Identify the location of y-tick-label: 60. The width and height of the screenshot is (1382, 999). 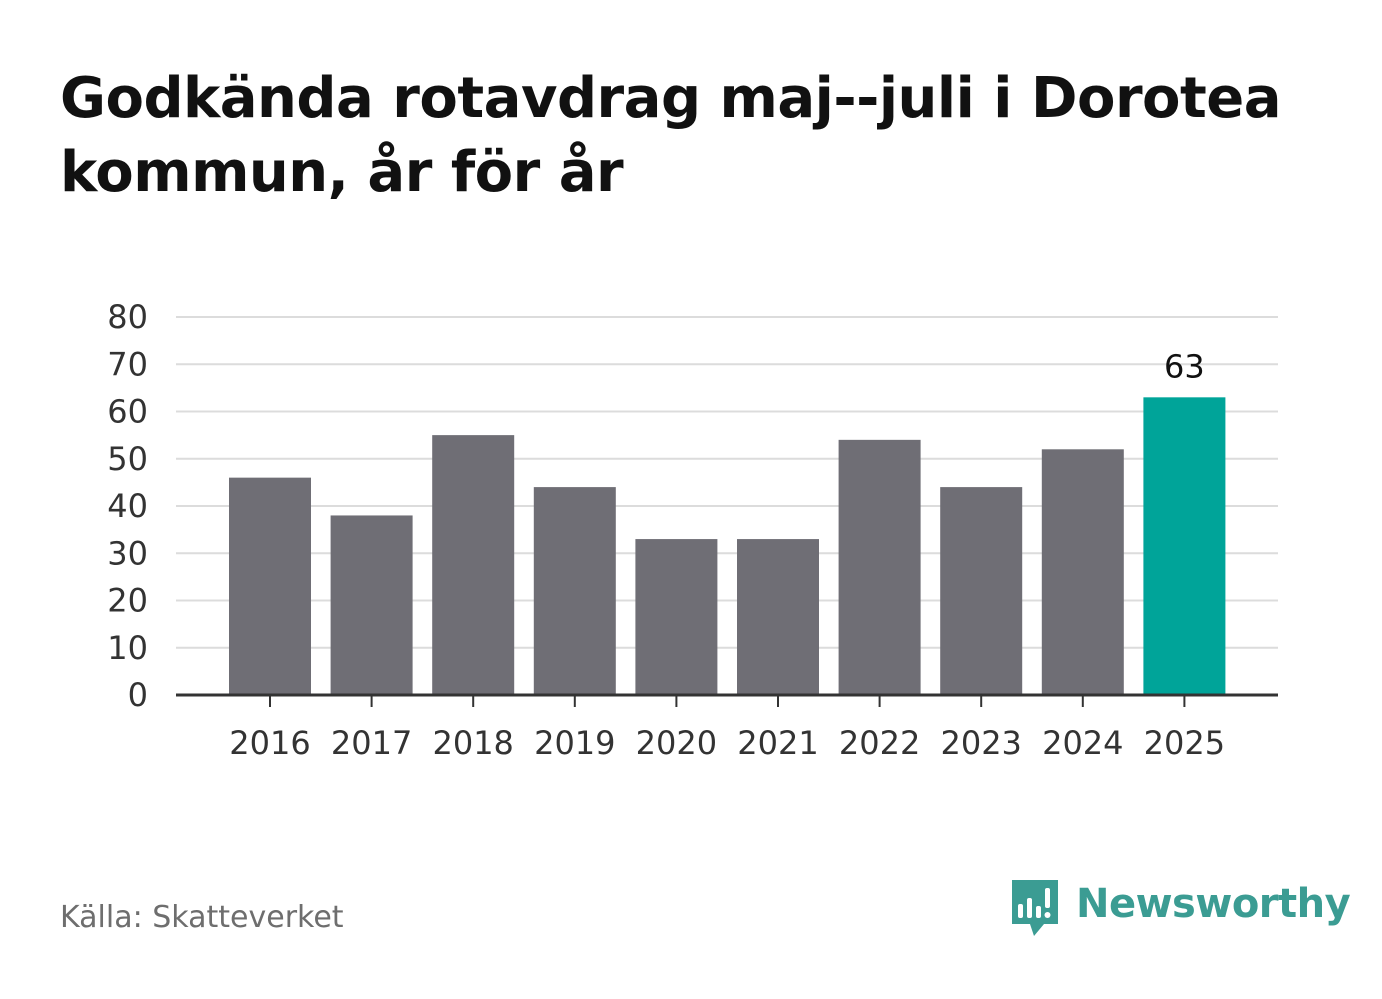
(127, 412).